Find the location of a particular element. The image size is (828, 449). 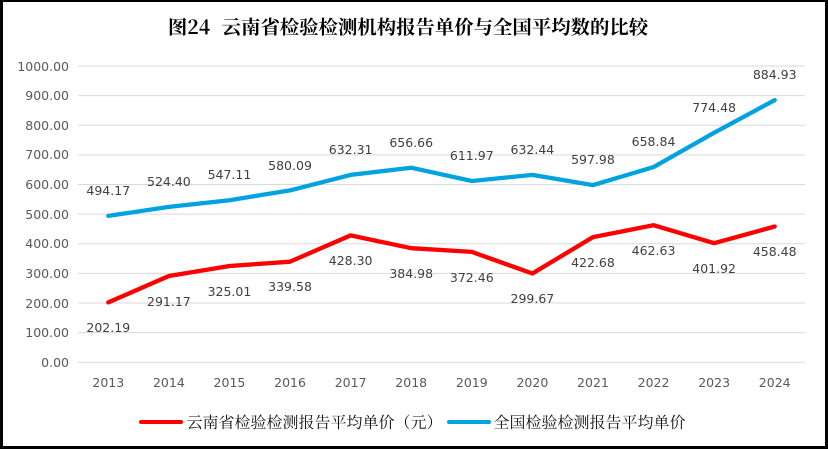

x-tick-label: 2024 is located at coordinates (774, 382).